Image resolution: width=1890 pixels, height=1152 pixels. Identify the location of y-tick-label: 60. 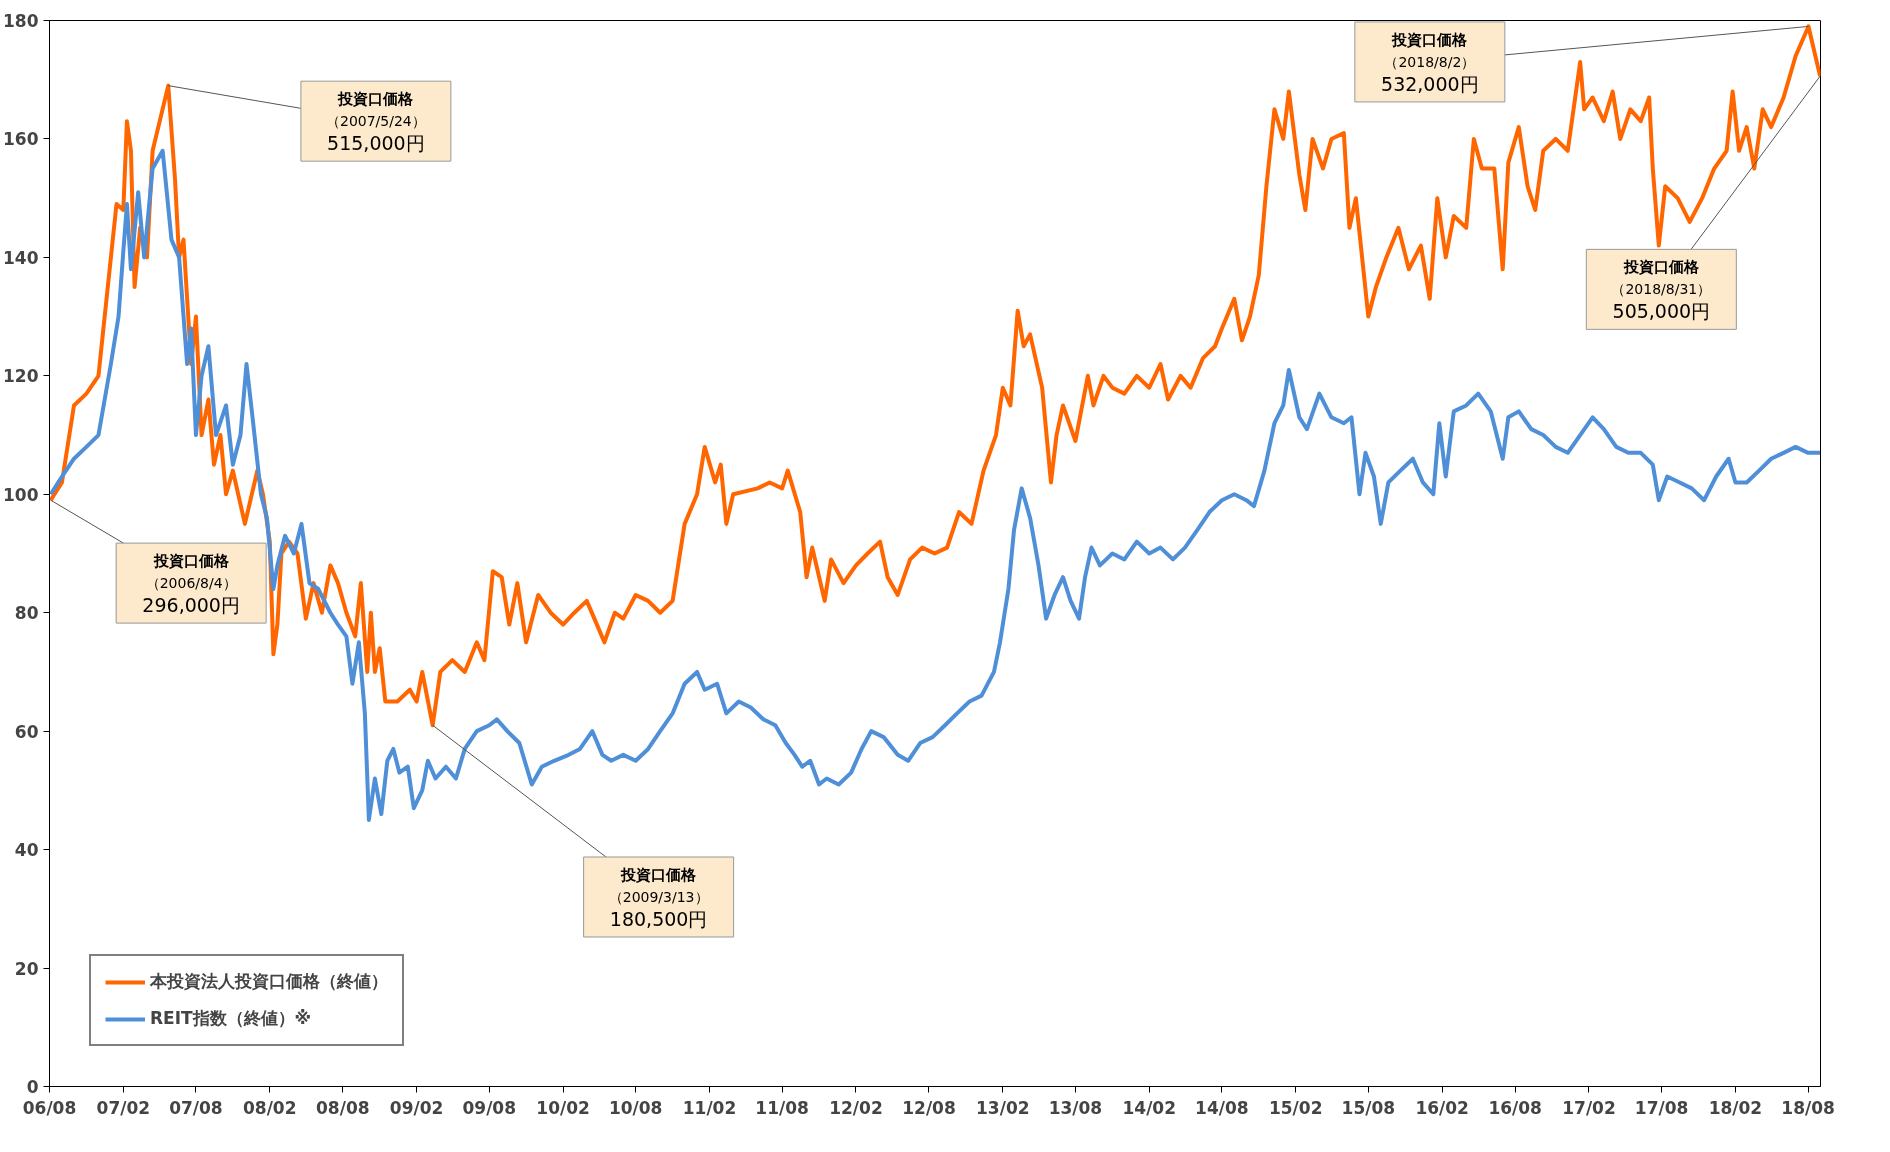
(26, 731).